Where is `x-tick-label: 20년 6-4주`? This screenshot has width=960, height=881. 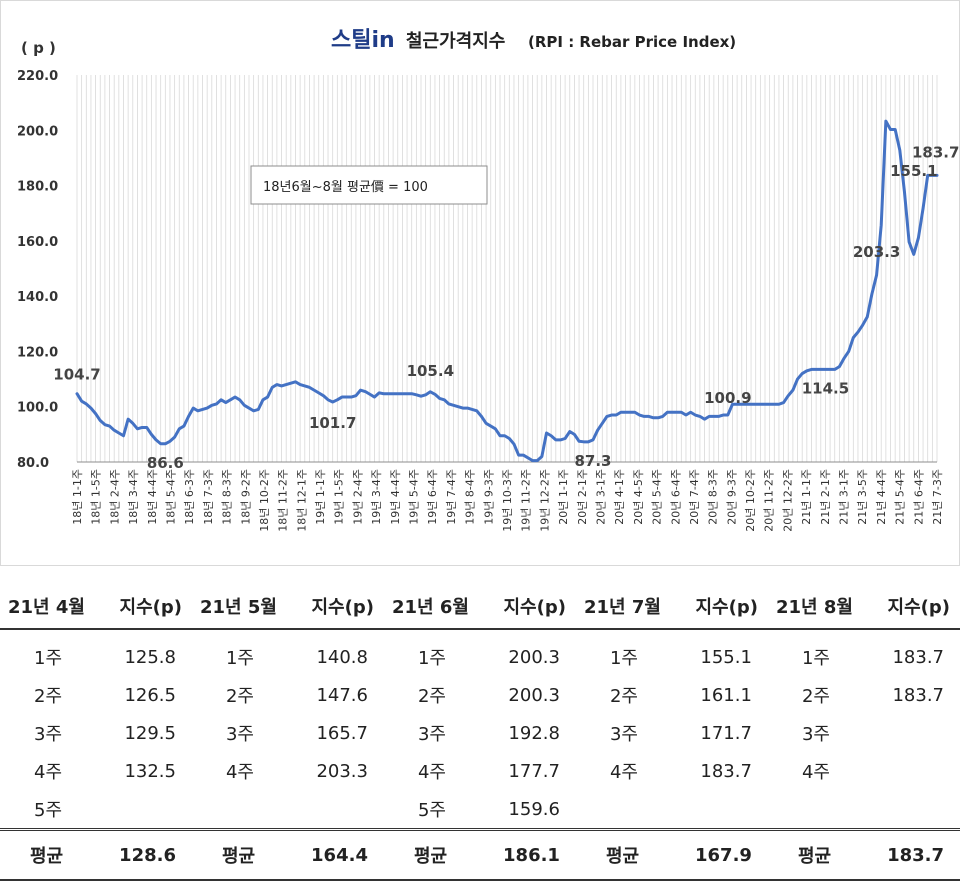
x-tick-label: 20년 6-4주 is located at coordinates (675, 497).